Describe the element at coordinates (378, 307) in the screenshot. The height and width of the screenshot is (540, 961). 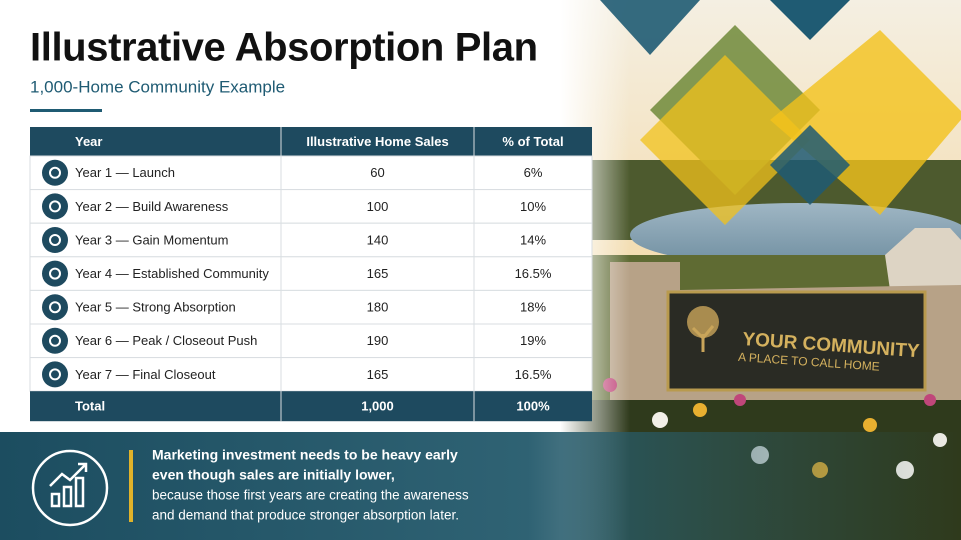
I see `table-cell: 180` at that location.